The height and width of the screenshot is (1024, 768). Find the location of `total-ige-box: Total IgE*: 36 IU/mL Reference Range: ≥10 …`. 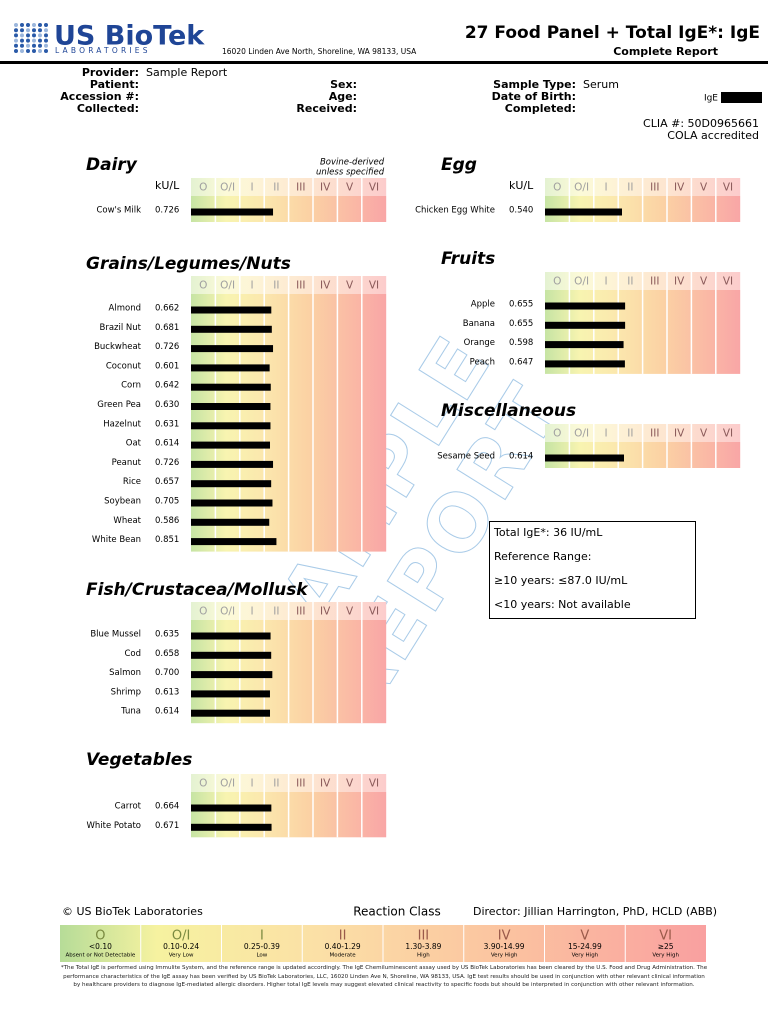

total-ige-box: Total IgE*: 36 IU/mL Reference Range: ≥10 … is located at coordinates (592, 570).